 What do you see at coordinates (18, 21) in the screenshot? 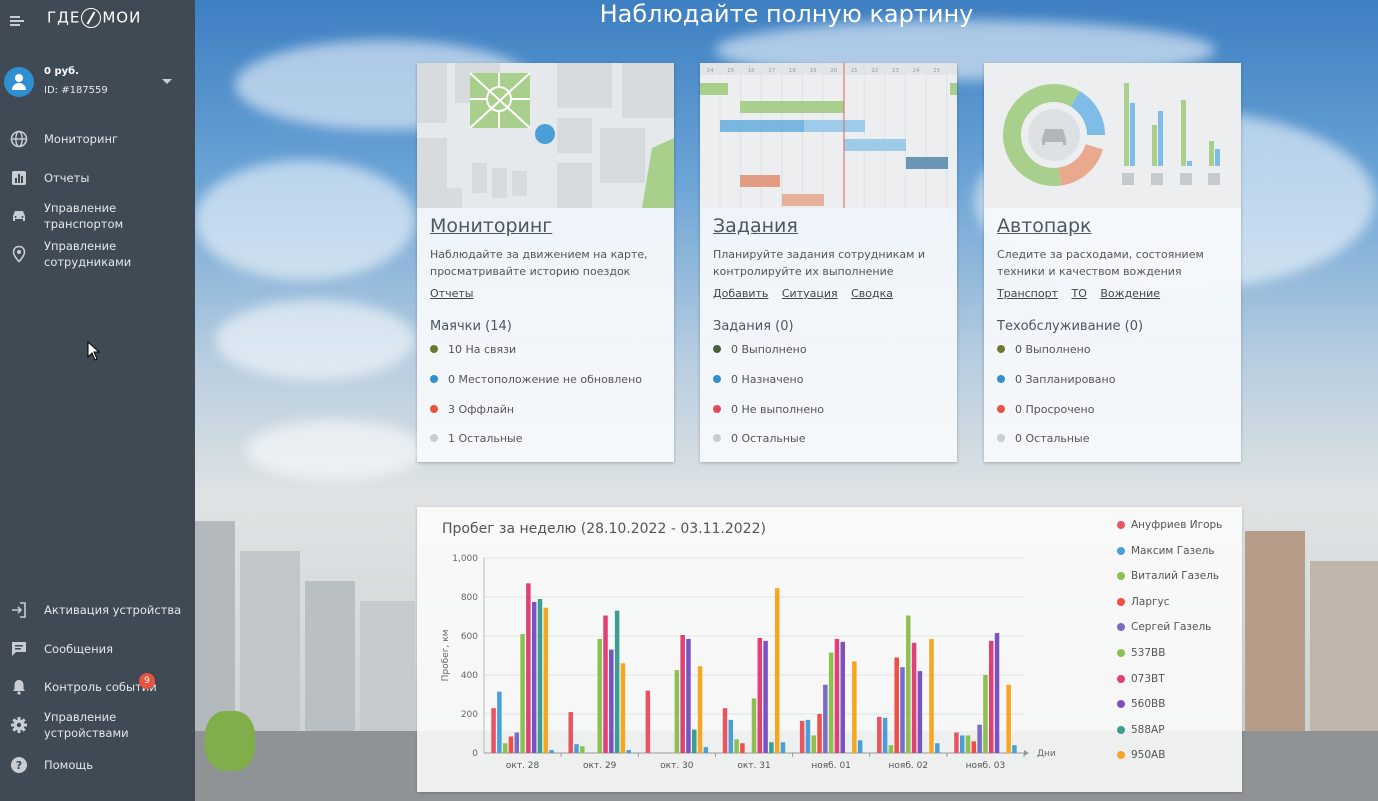
I see `menu-toggle-icon` at bounding box center [18, 21].